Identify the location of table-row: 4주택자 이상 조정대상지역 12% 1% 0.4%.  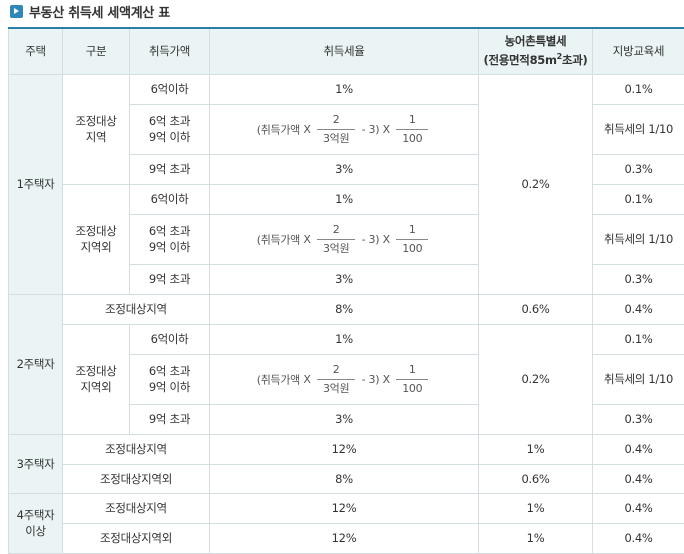
(346, 523).